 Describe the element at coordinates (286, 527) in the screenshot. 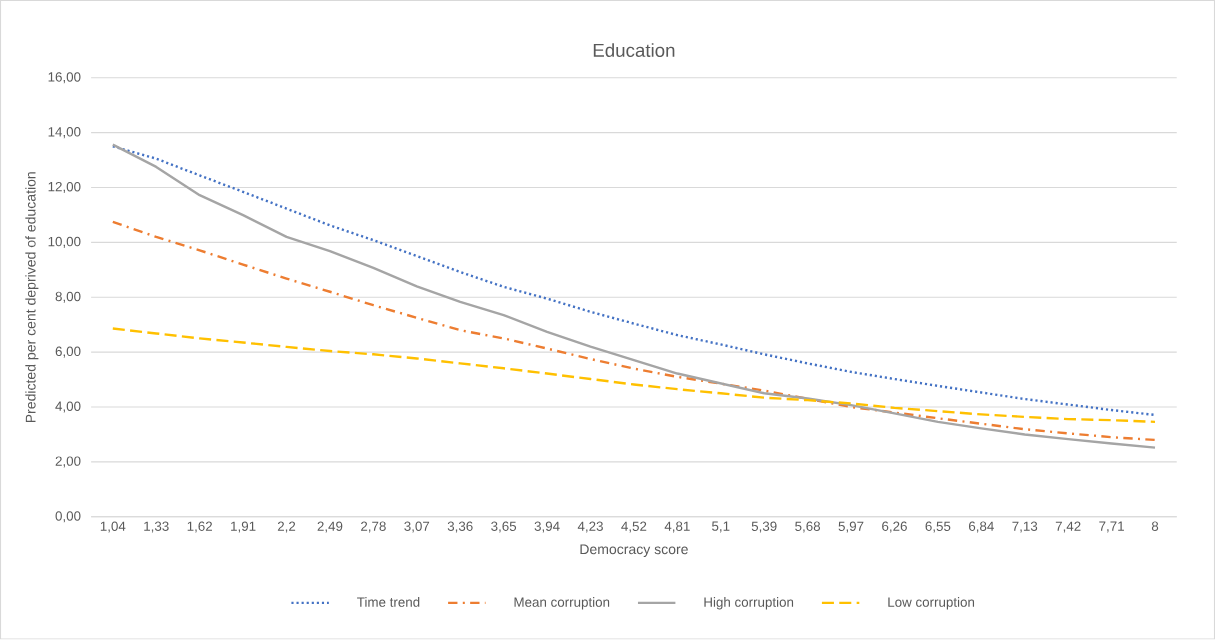

I see `x-tick-label: 2,2` at that location.